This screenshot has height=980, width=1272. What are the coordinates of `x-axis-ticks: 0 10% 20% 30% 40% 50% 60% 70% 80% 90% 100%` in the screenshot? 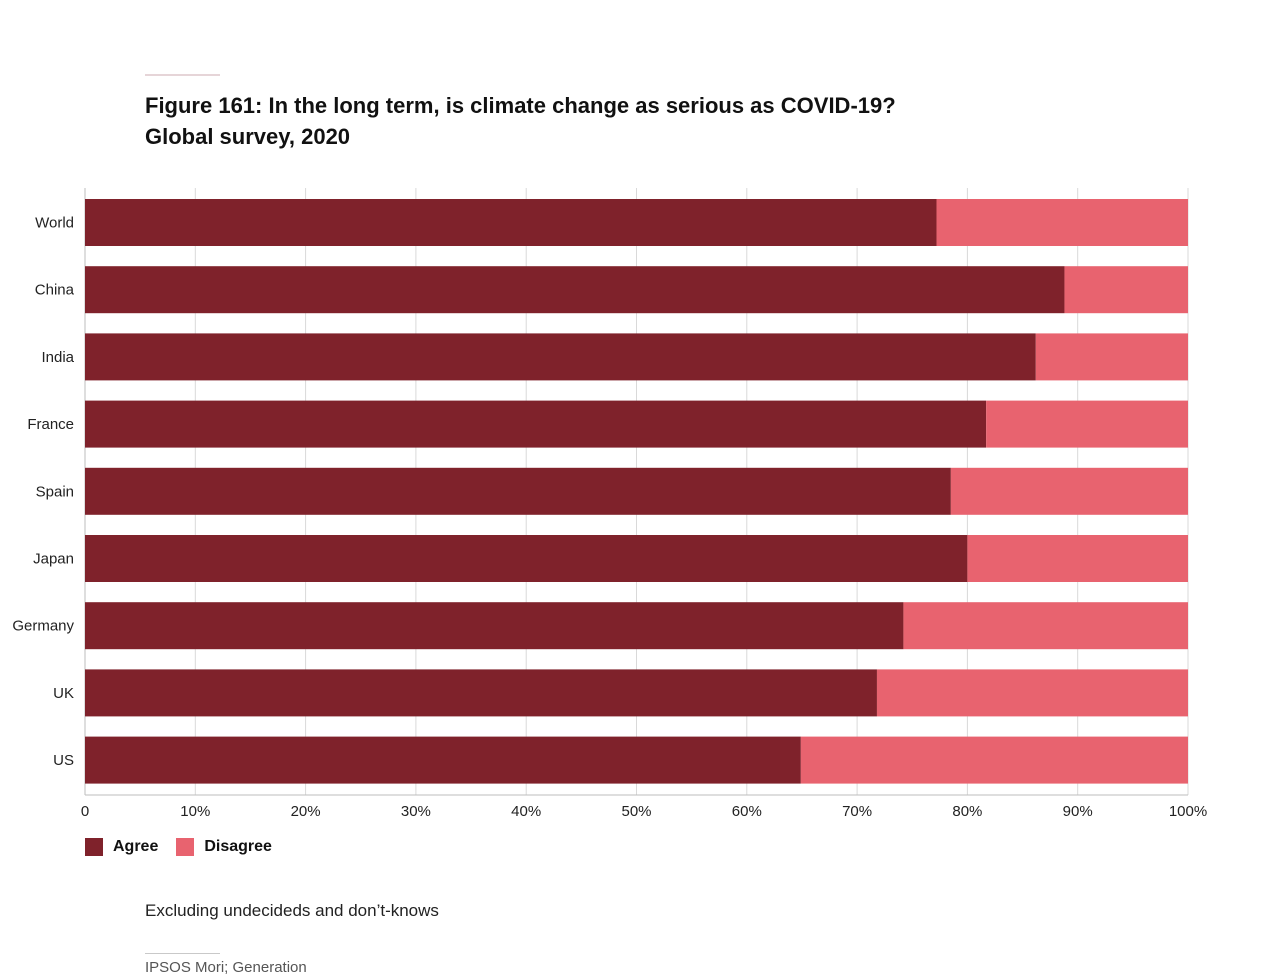 It's located at (644, 811).